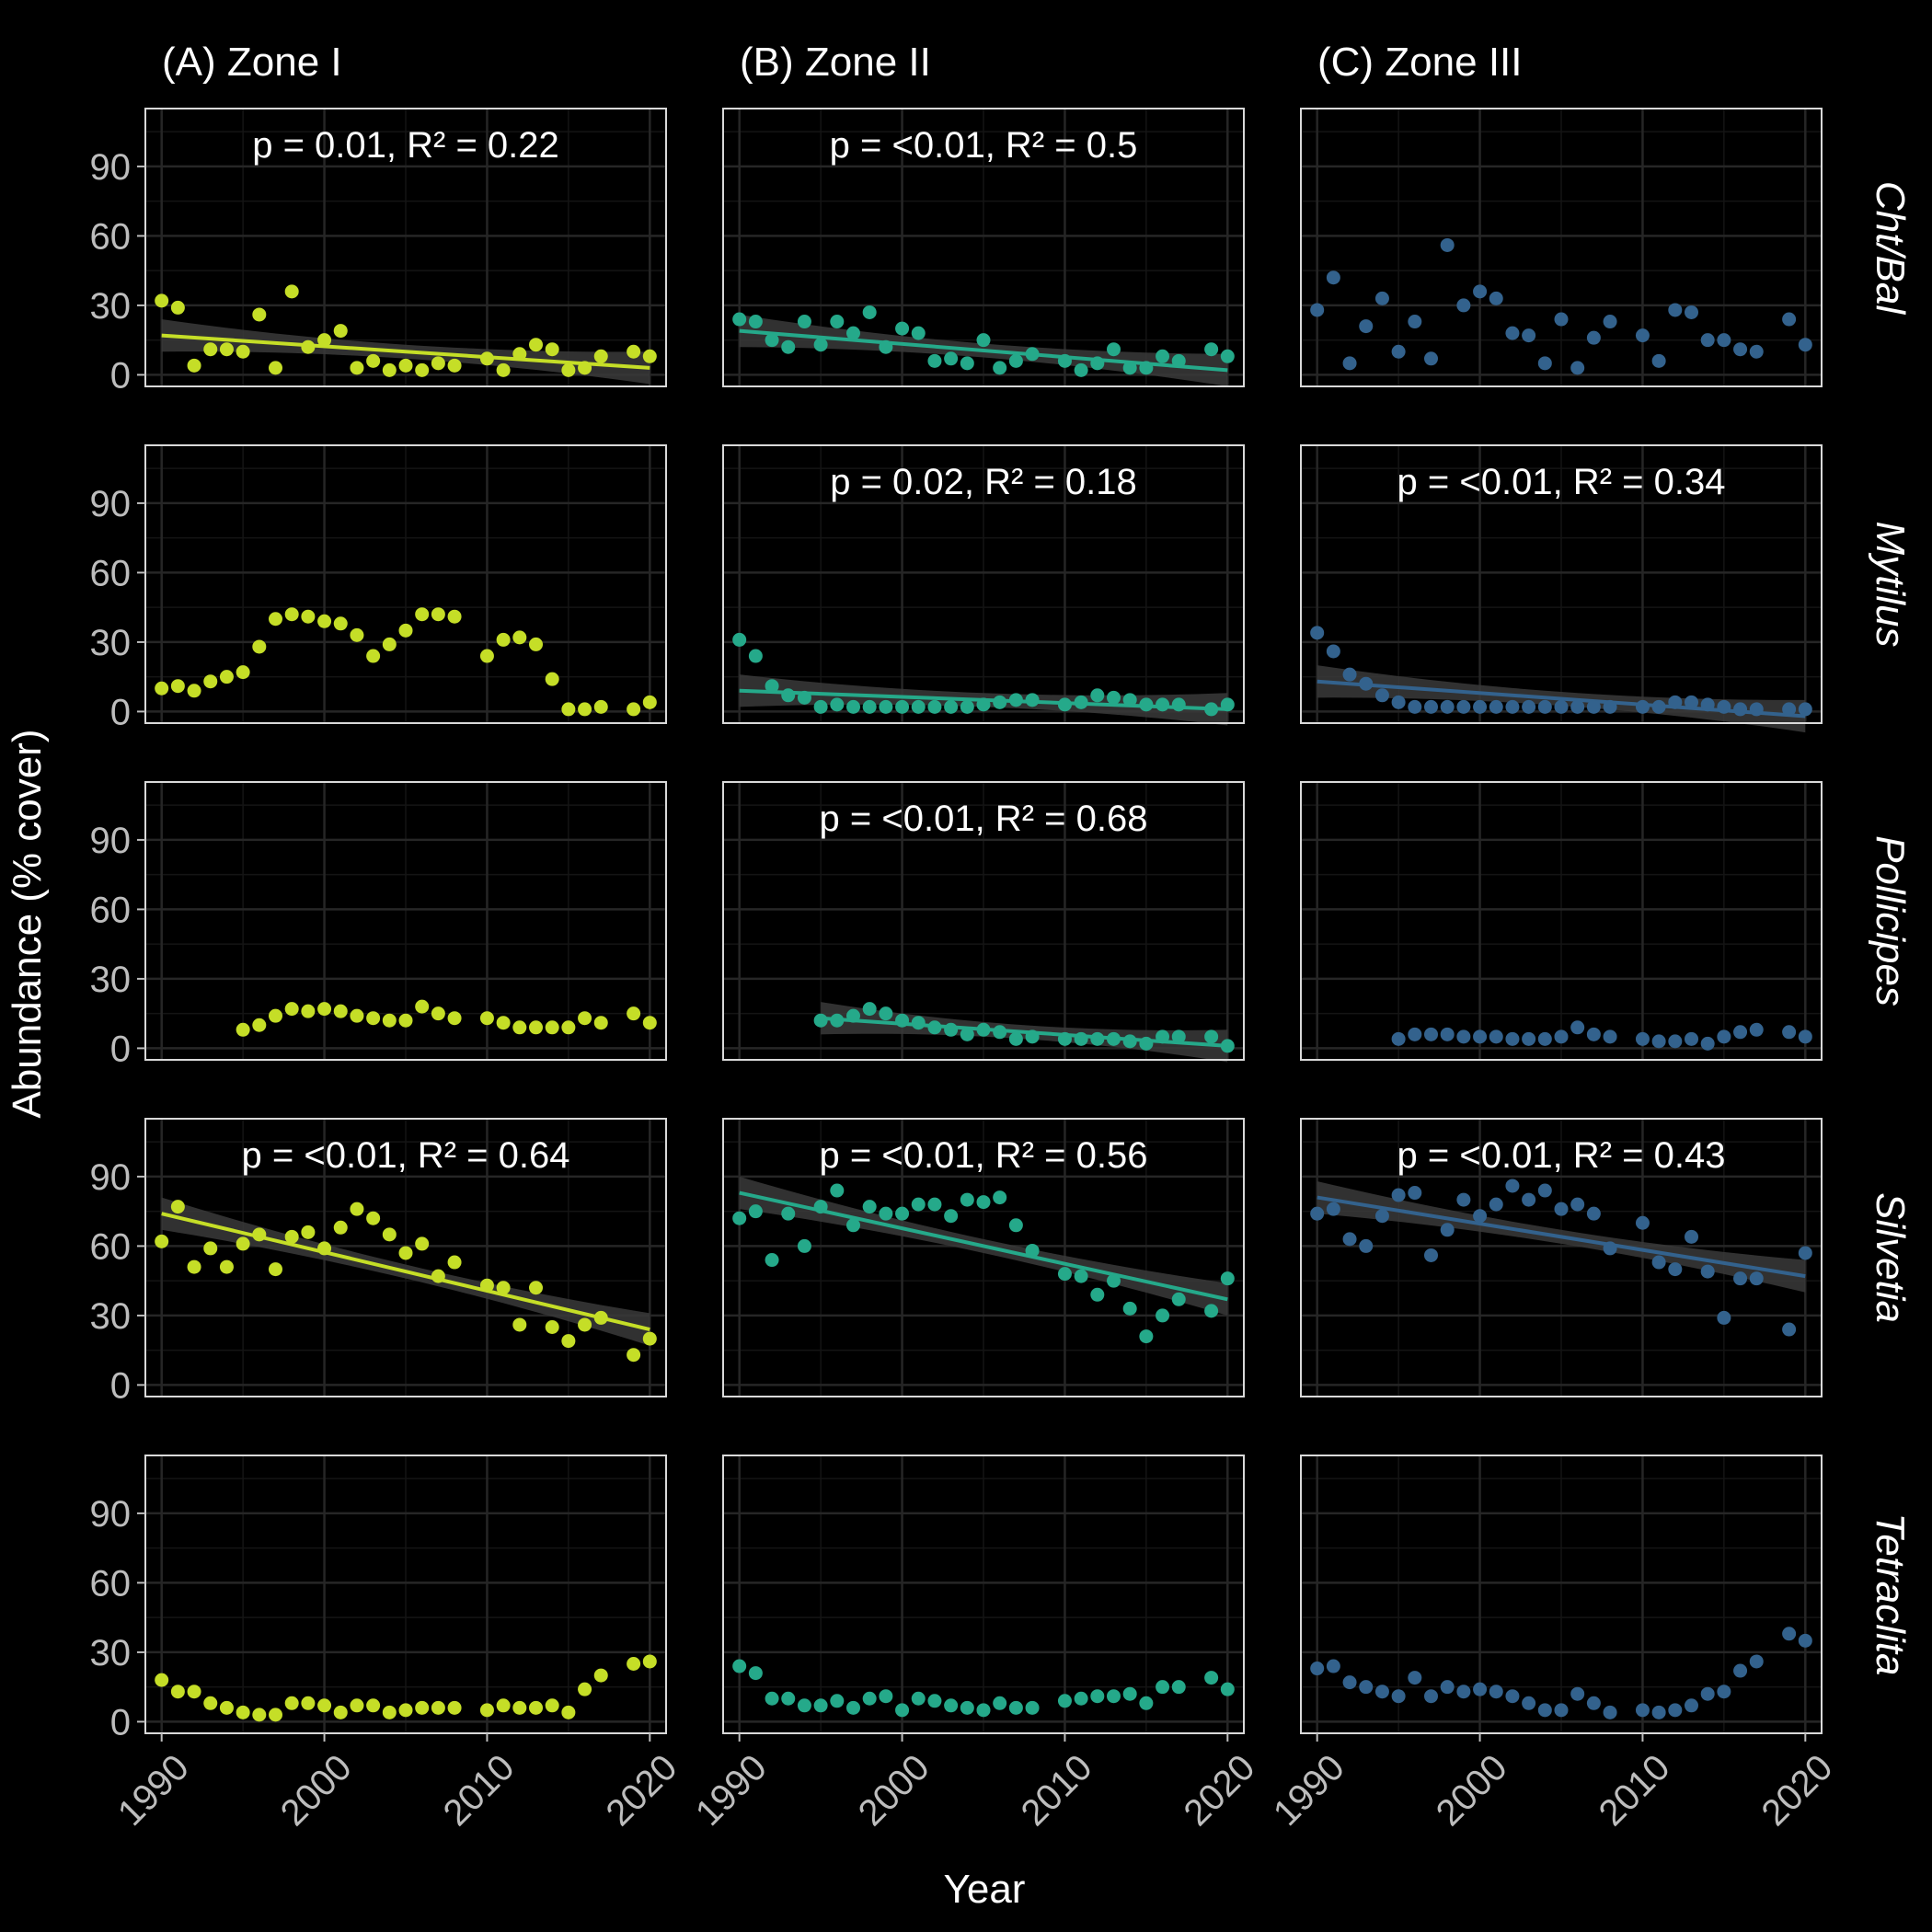 The width and height of the screenshot is (1932, 1932). What do you see at coordinates (835, 62) in the screenshot?
I see `column-title: (B) Zone II` at bounding box center [835, 62].